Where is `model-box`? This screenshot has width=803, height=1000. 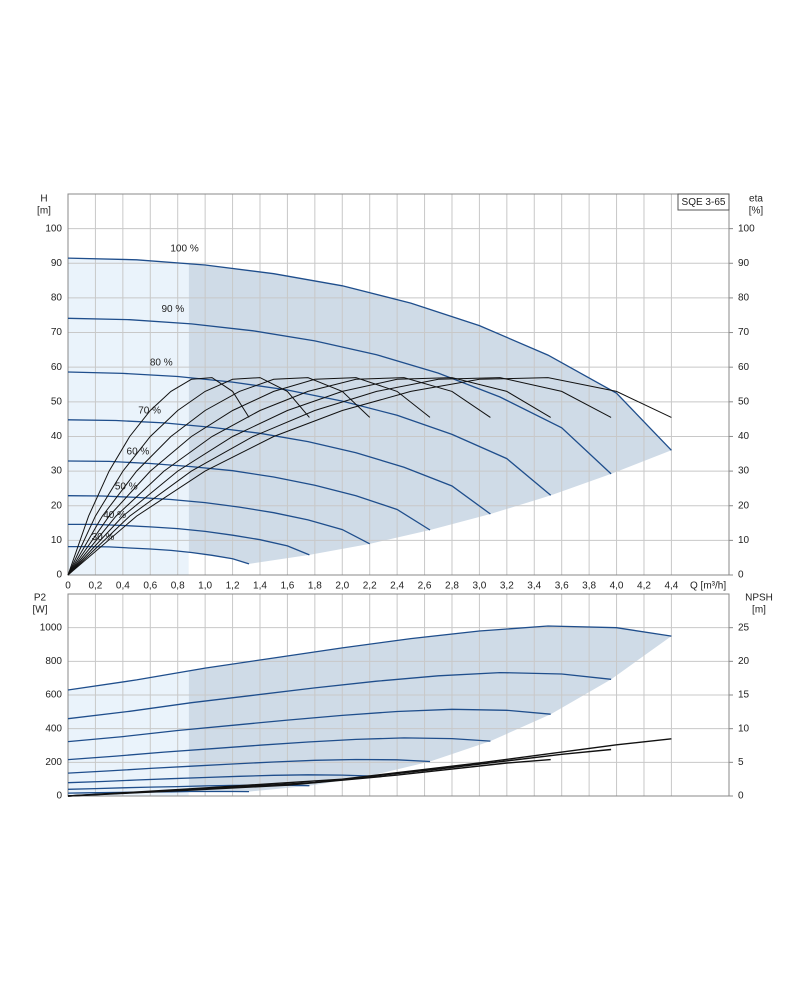
model-box is located at coordinates (703, 202).